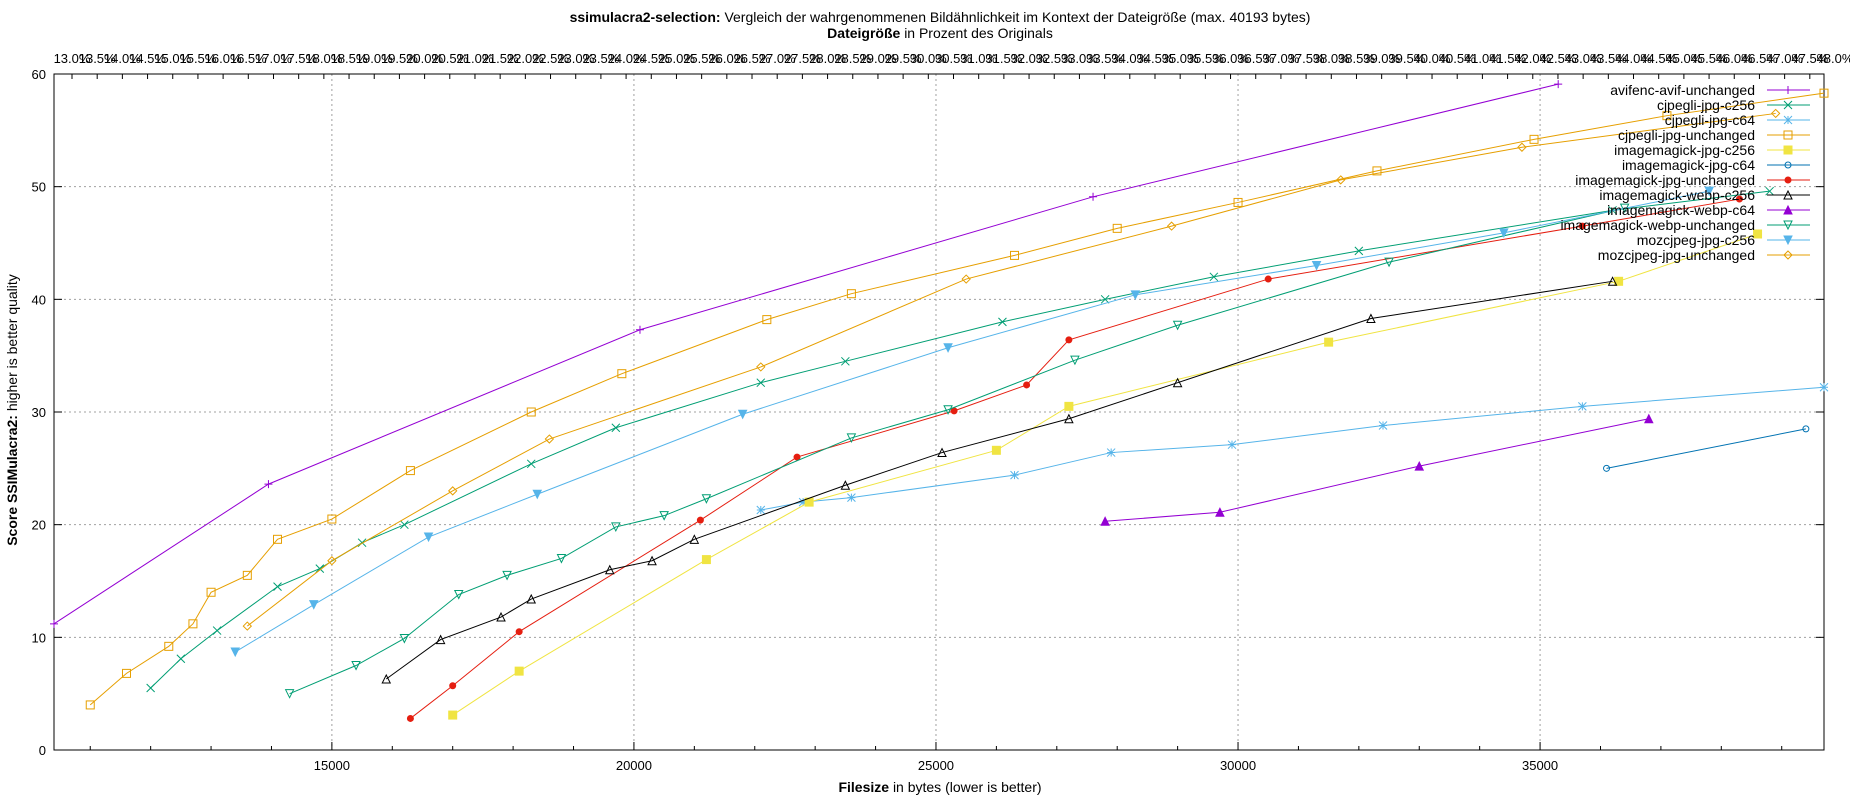  I want to click on triangle-down-marker, so click(1075, 360).